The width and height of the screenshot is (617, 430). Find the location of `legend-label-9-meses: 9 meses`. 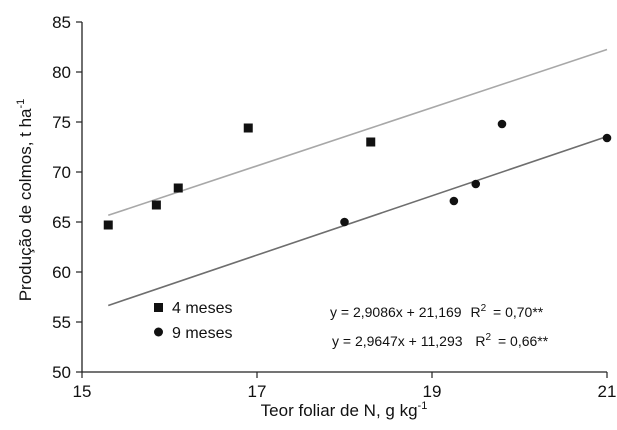

legend-label-9-meses: 9 meses is located at coordinates (202, 333).